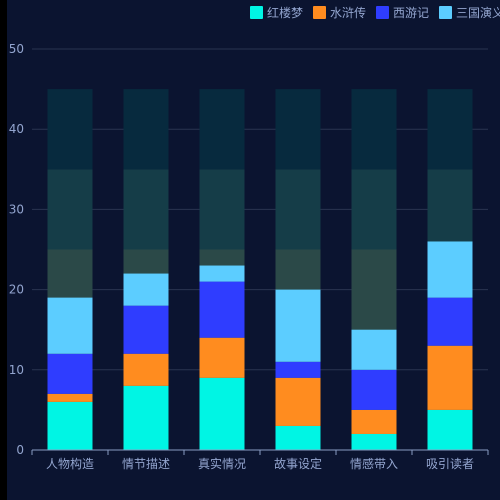  I want to click on y-tick-label: 50, so click(16, 49).